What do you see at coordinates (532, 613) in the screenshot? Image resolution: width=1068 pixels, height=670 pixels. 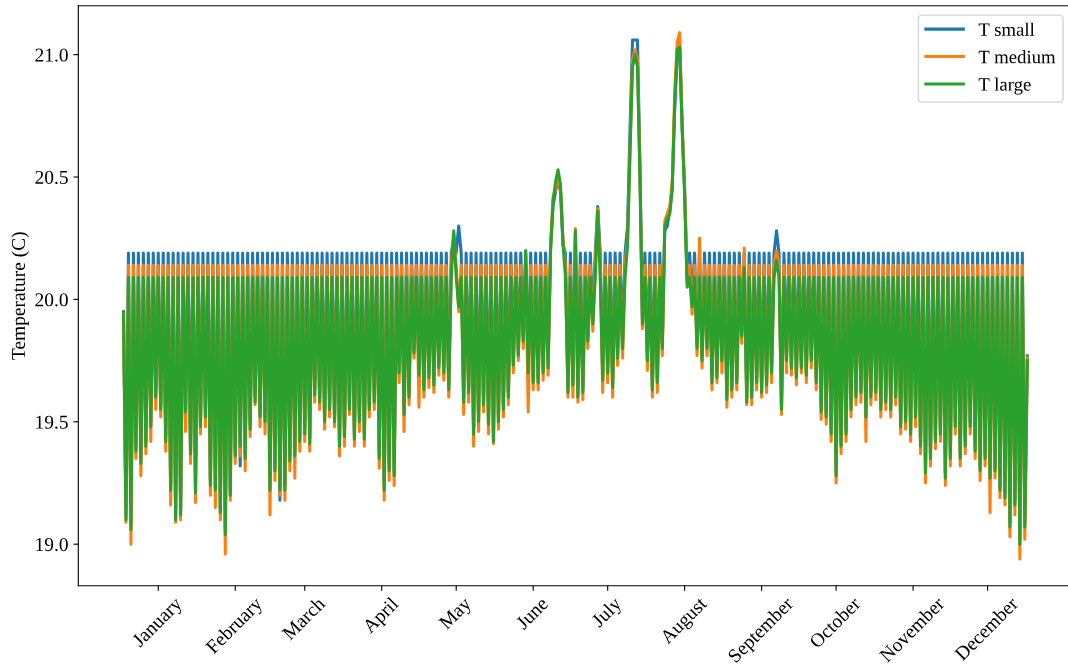 I see `x-tick-label: June` at bounding box center [532, 613].